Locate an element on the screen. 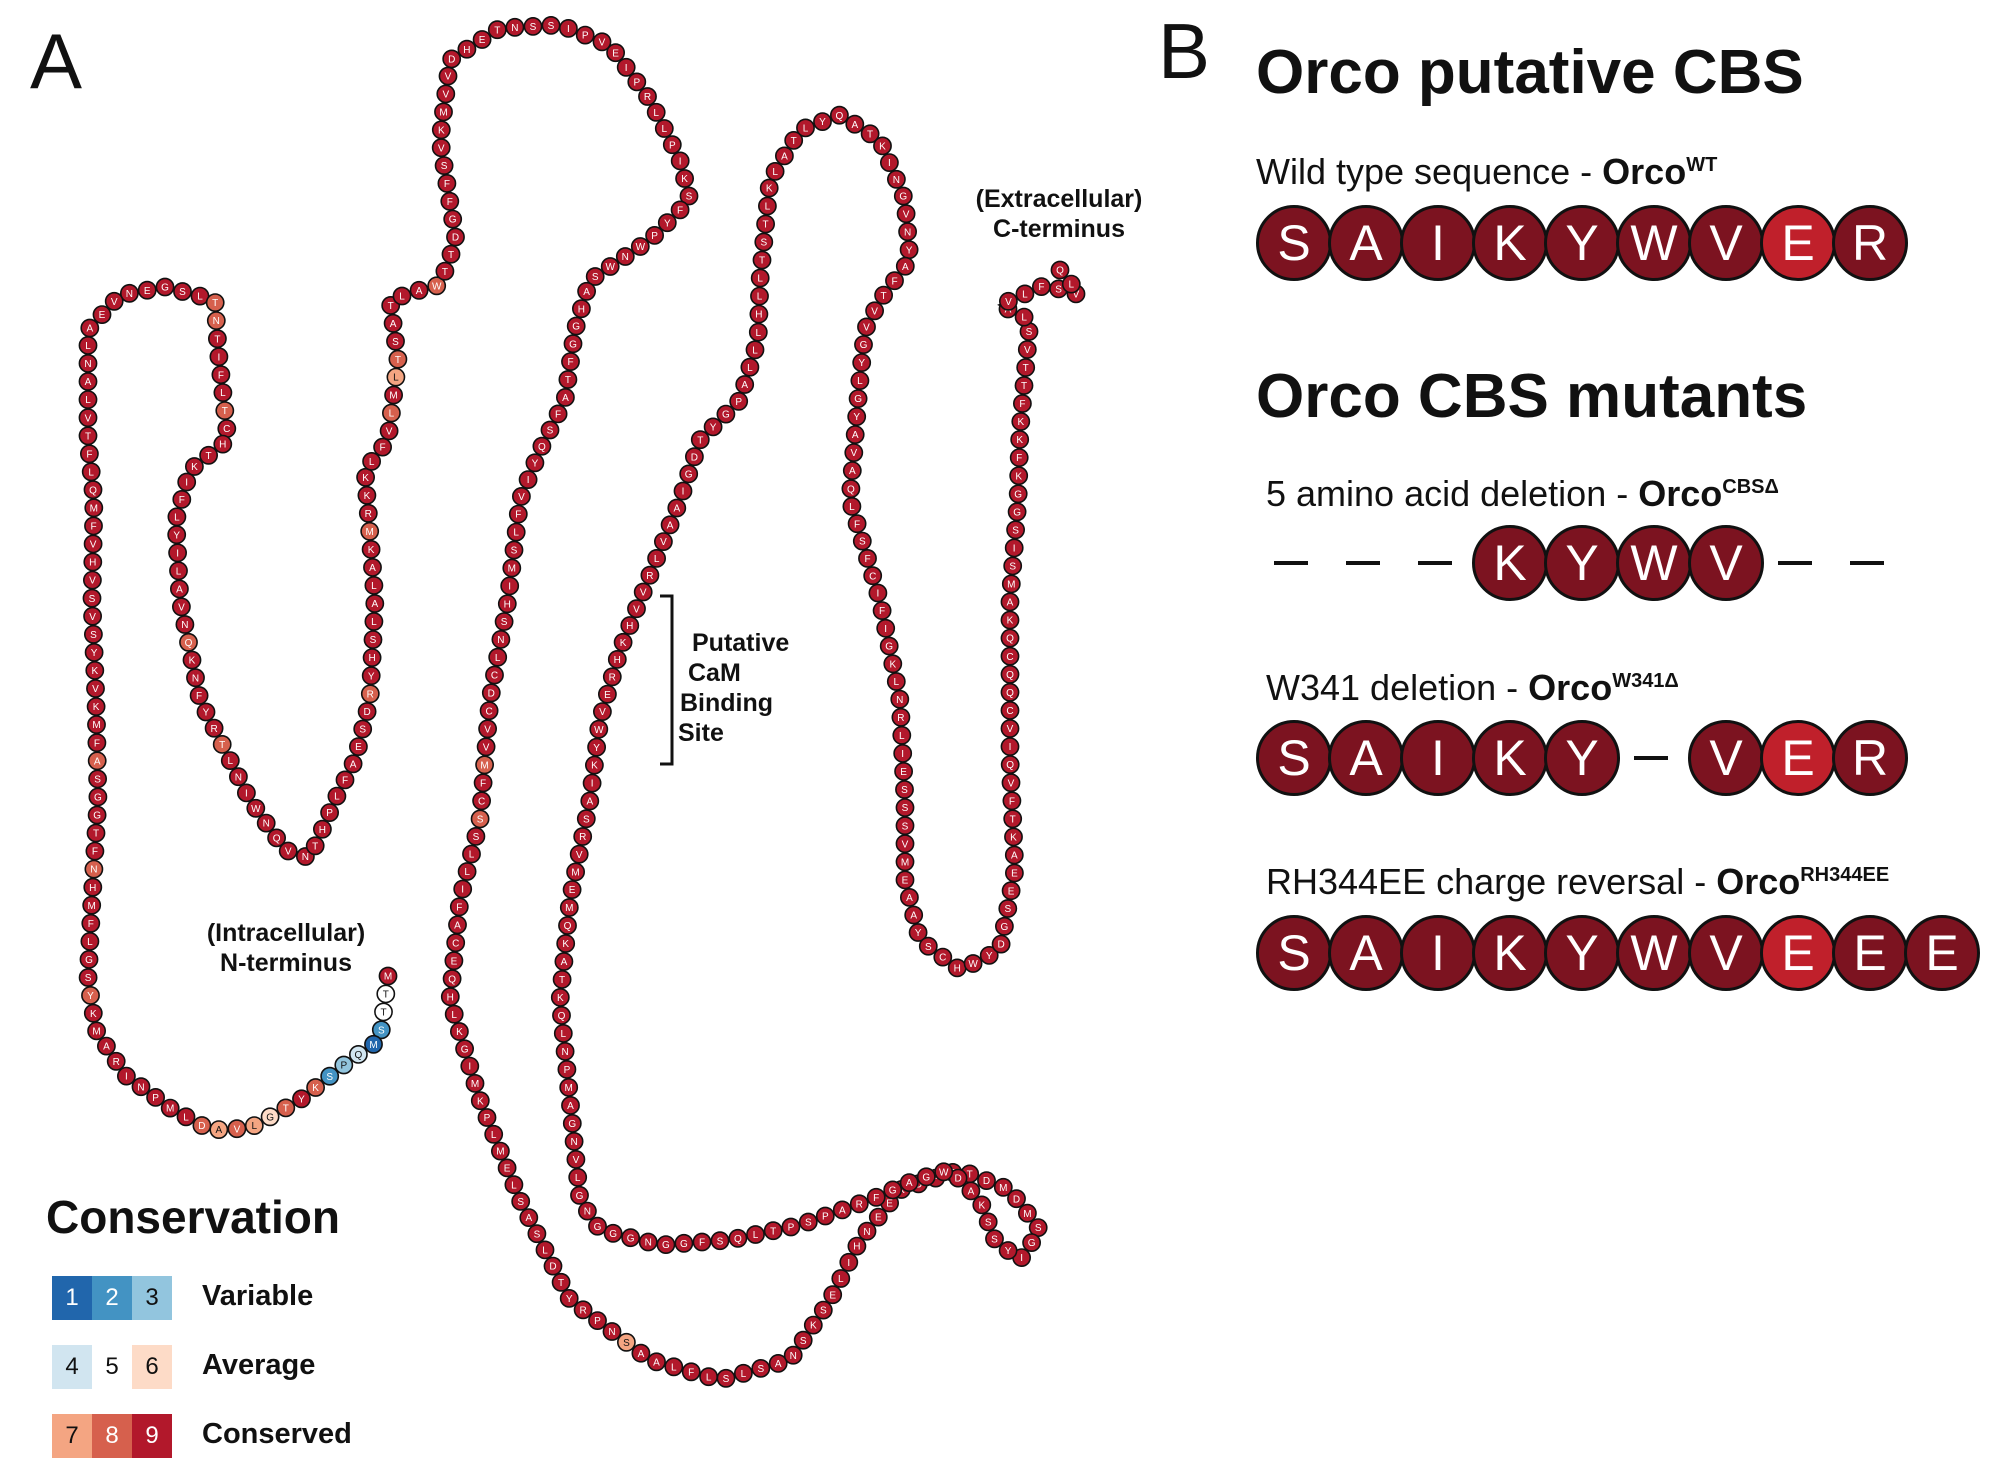  m1-residue: K is located at coordinates (1510, 563).